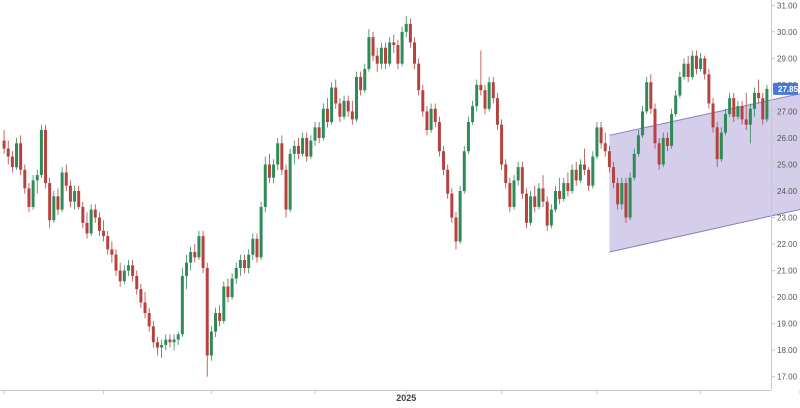  Describe the element at coordinates (785, 88) in the screenshot. I see `last-price-tag` at that location.